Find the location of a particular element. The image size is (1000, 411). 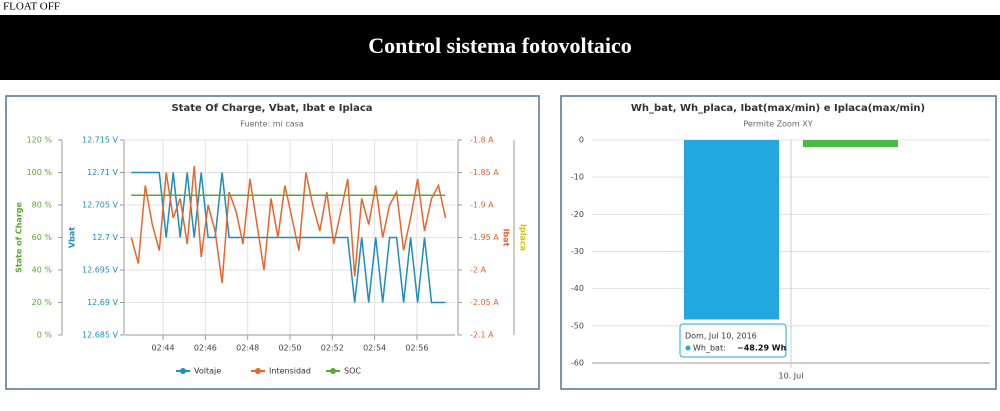

y-tick-label: -1.8 A is located at coordinates (482, 140).